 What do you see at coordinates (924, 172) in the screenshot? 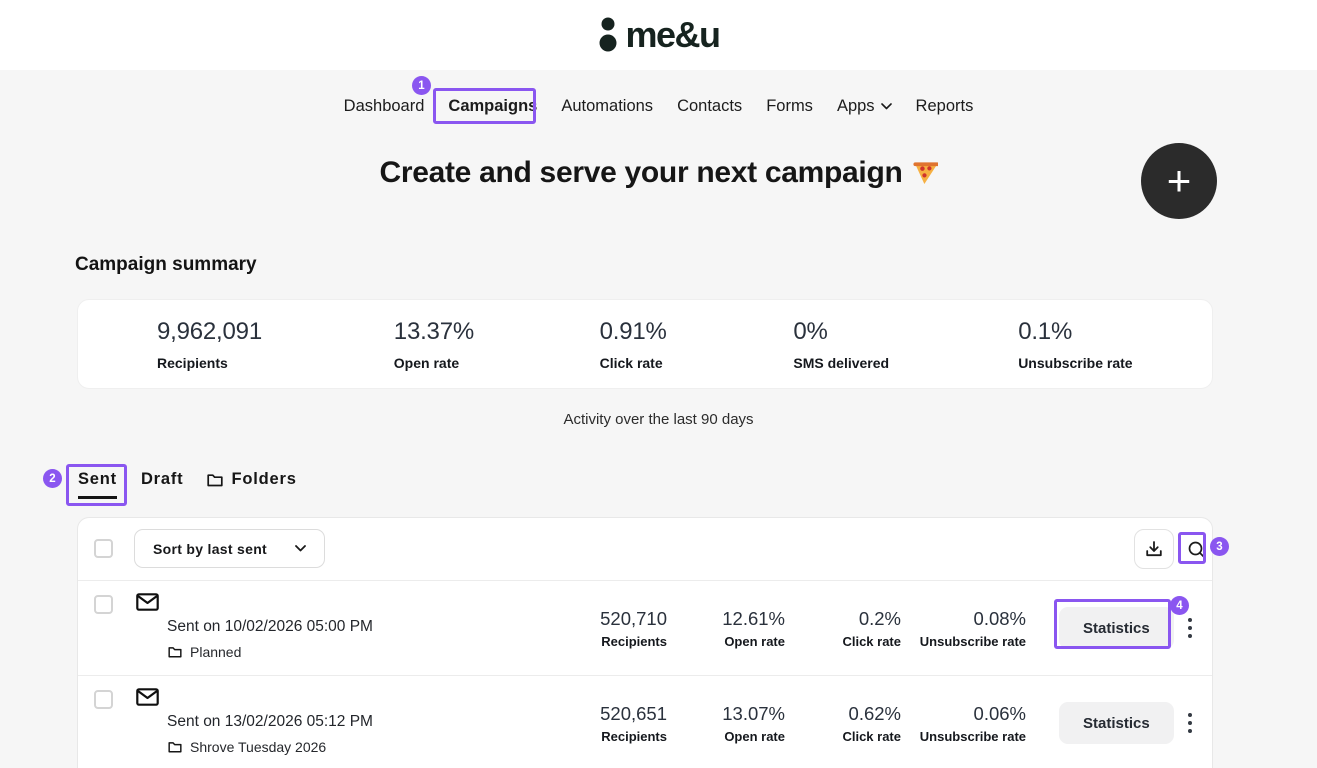
I see `pizza-emoji-icon` at bounding box center [924, 172].